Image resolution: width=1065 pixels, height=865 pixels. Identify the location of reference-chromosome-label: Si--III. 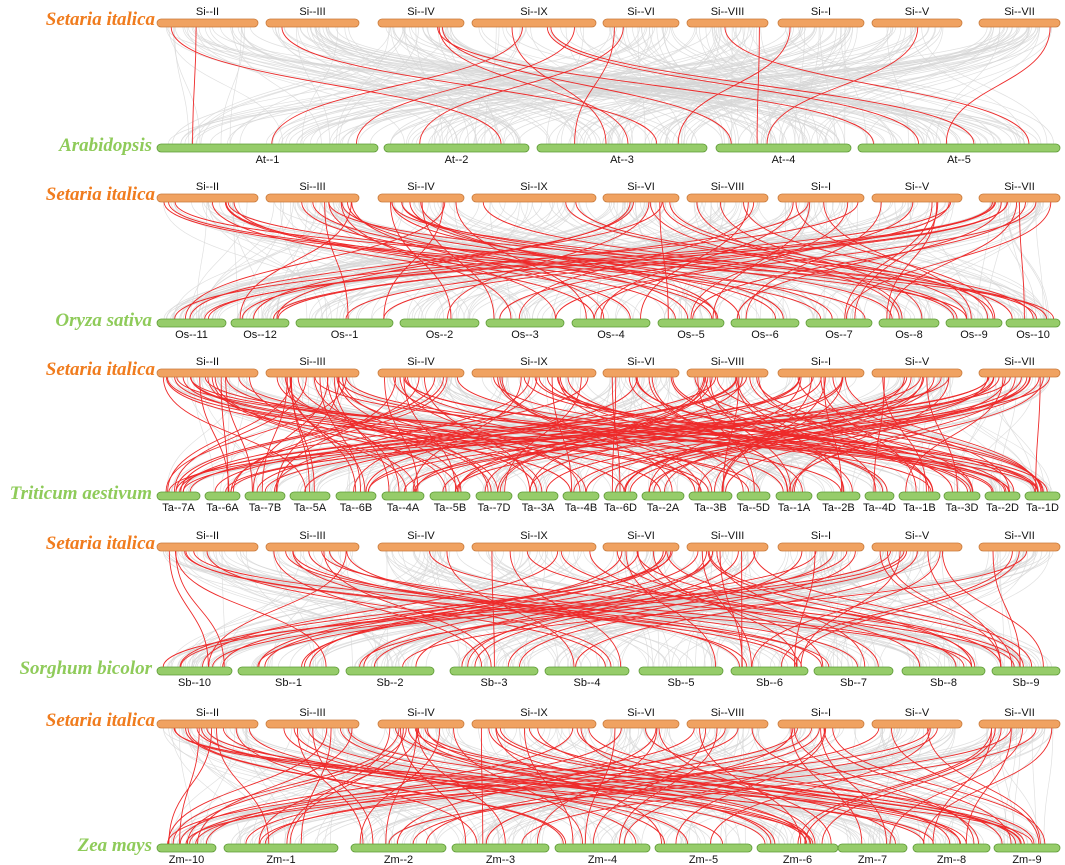
(312, 12).